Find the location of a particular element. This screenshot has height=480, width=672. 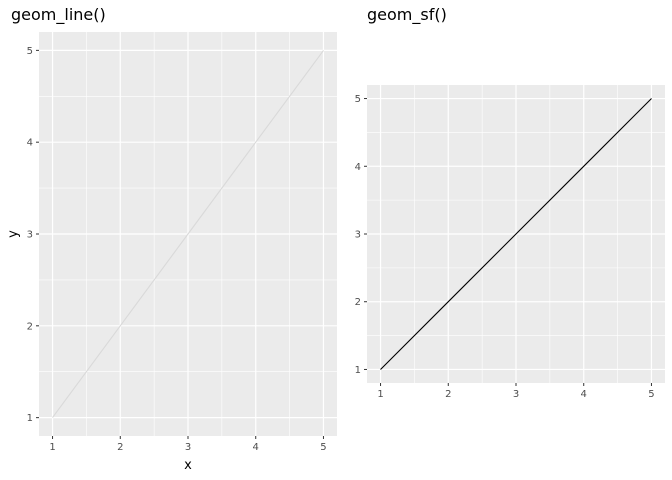

chart-title: geom_sf() is located at coordinates (407, 15).